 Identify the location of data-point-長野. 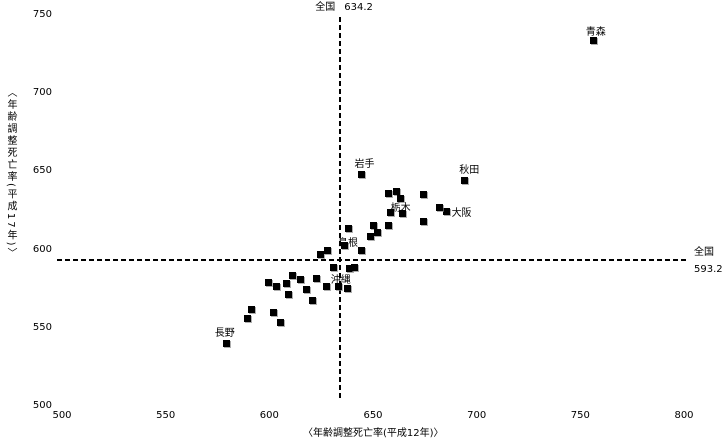
(226, 343).